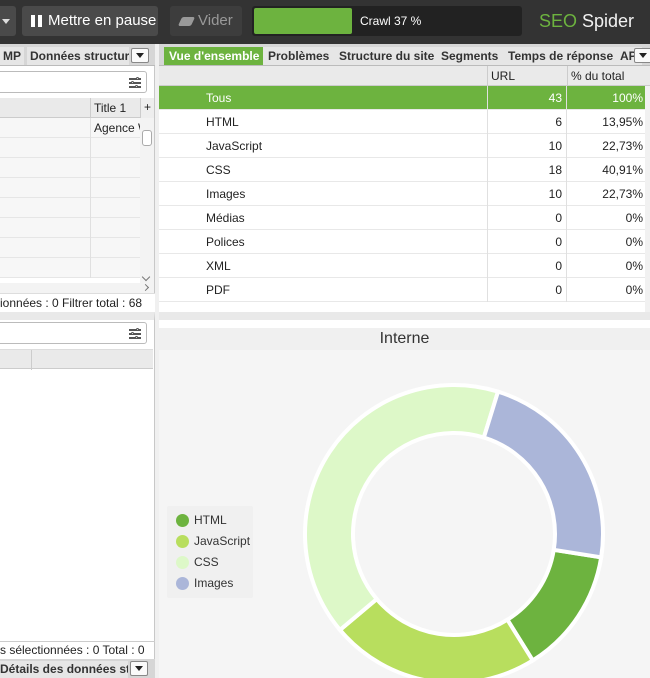 The height and width of the screenshot is (678, 650). Describe the element at coordinates (557, 21) in the screenshot. I see `brand-seo: SEO` at that location.